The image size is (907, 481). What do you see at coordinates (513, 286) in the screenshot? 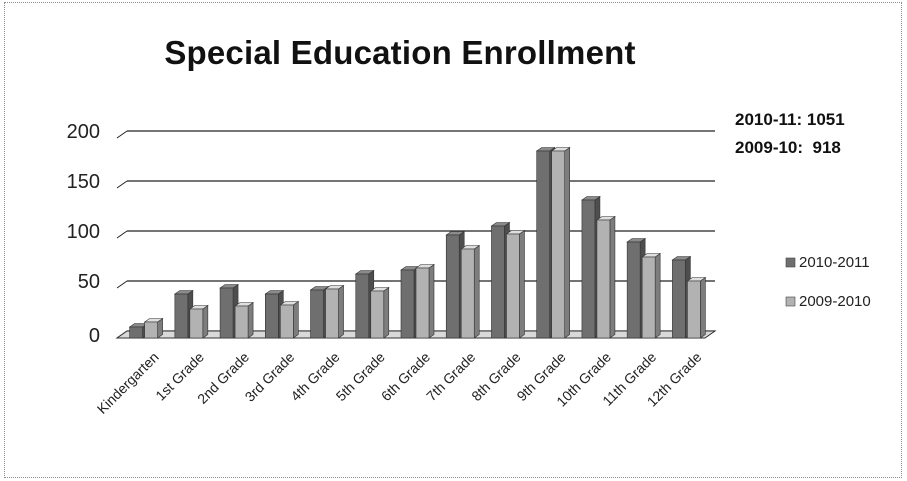
I see `bar-2009-2010-8th-grade` at bounding box center [513, 286].